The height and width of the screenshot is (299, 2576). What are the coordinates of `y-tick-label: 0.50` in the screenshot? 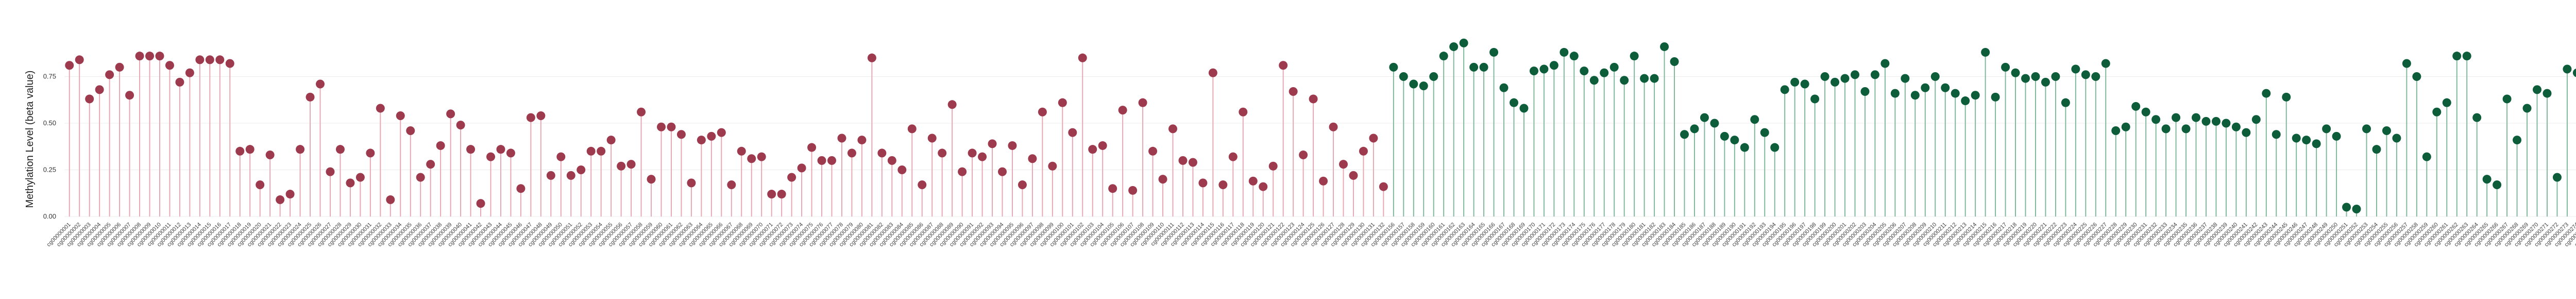 It's located at (49, 123).